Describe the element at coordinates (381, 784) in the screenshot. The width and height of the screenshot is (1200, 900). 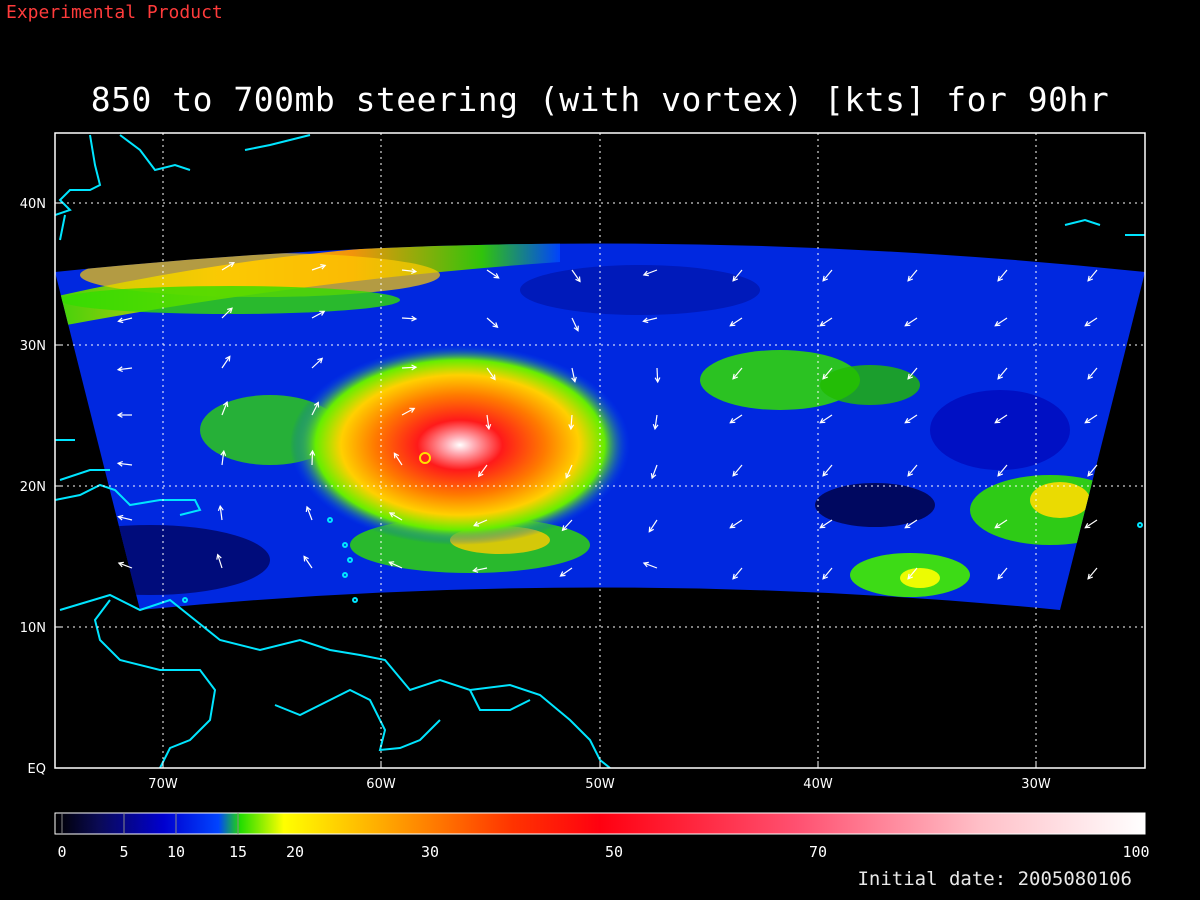
I see `lon-label: 60W` at that location.